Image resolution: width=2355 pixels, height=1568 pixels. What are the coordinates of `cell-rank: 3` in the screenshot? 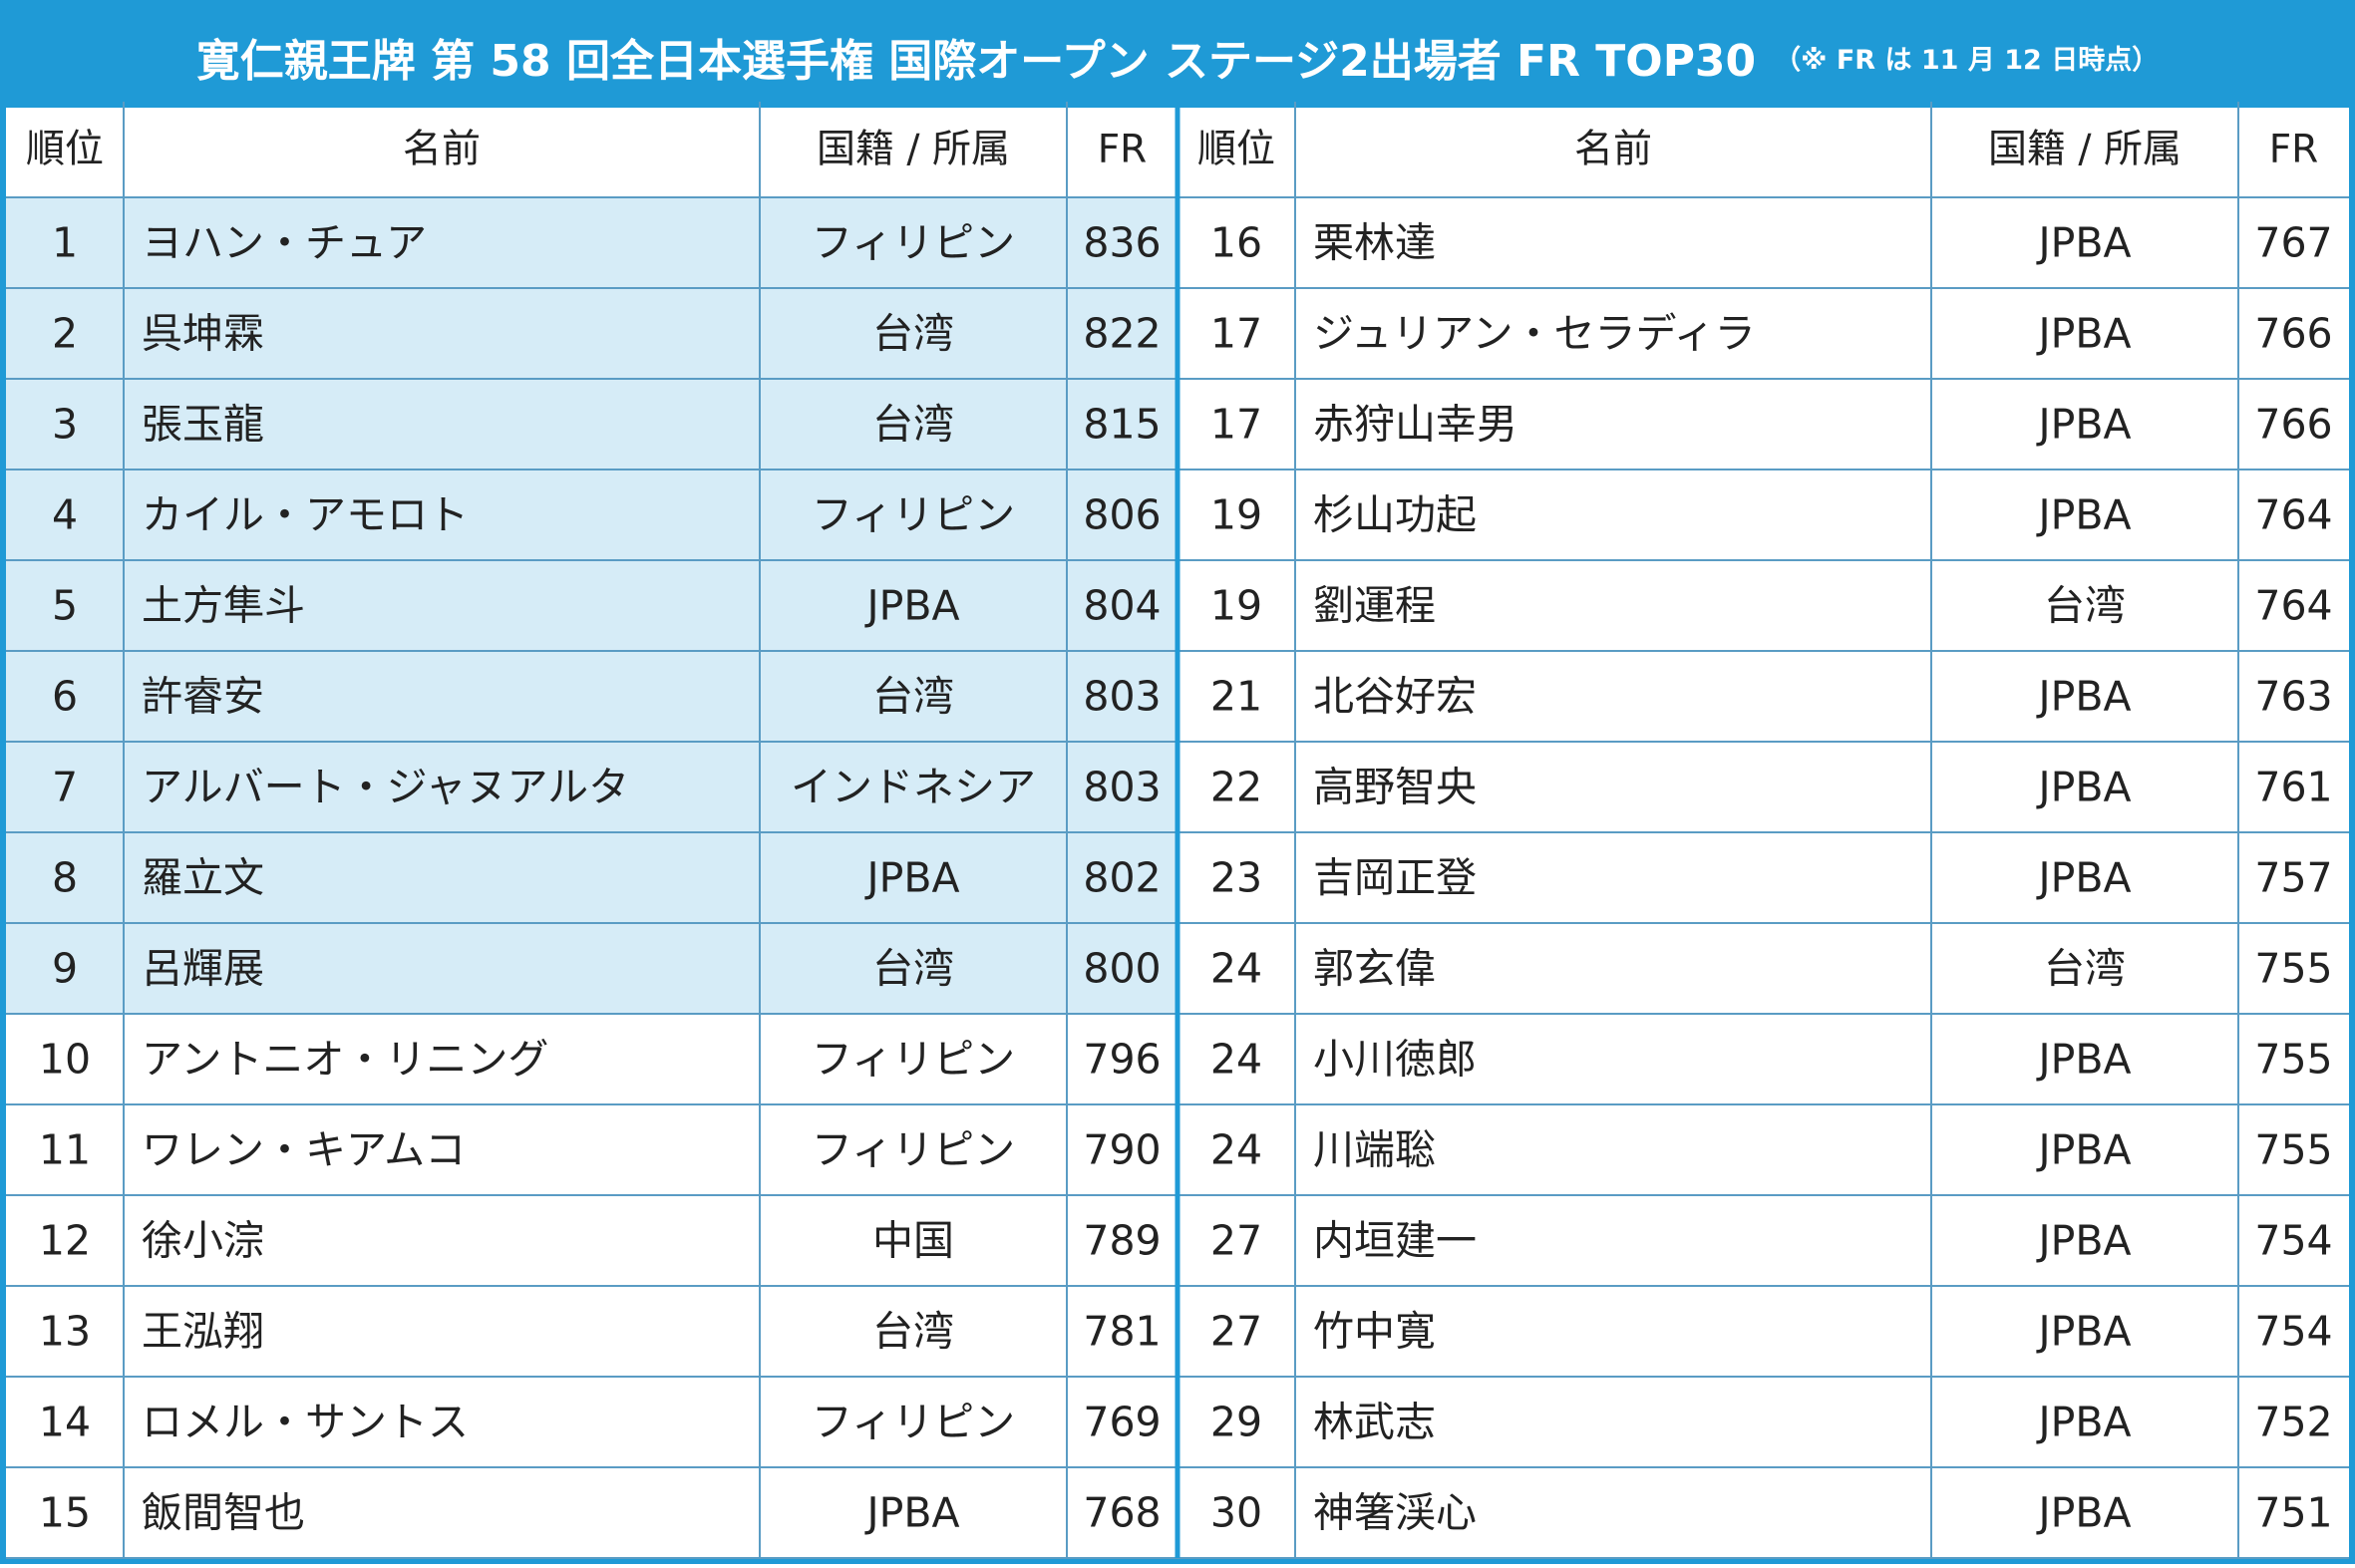 It's located at (65, 425).